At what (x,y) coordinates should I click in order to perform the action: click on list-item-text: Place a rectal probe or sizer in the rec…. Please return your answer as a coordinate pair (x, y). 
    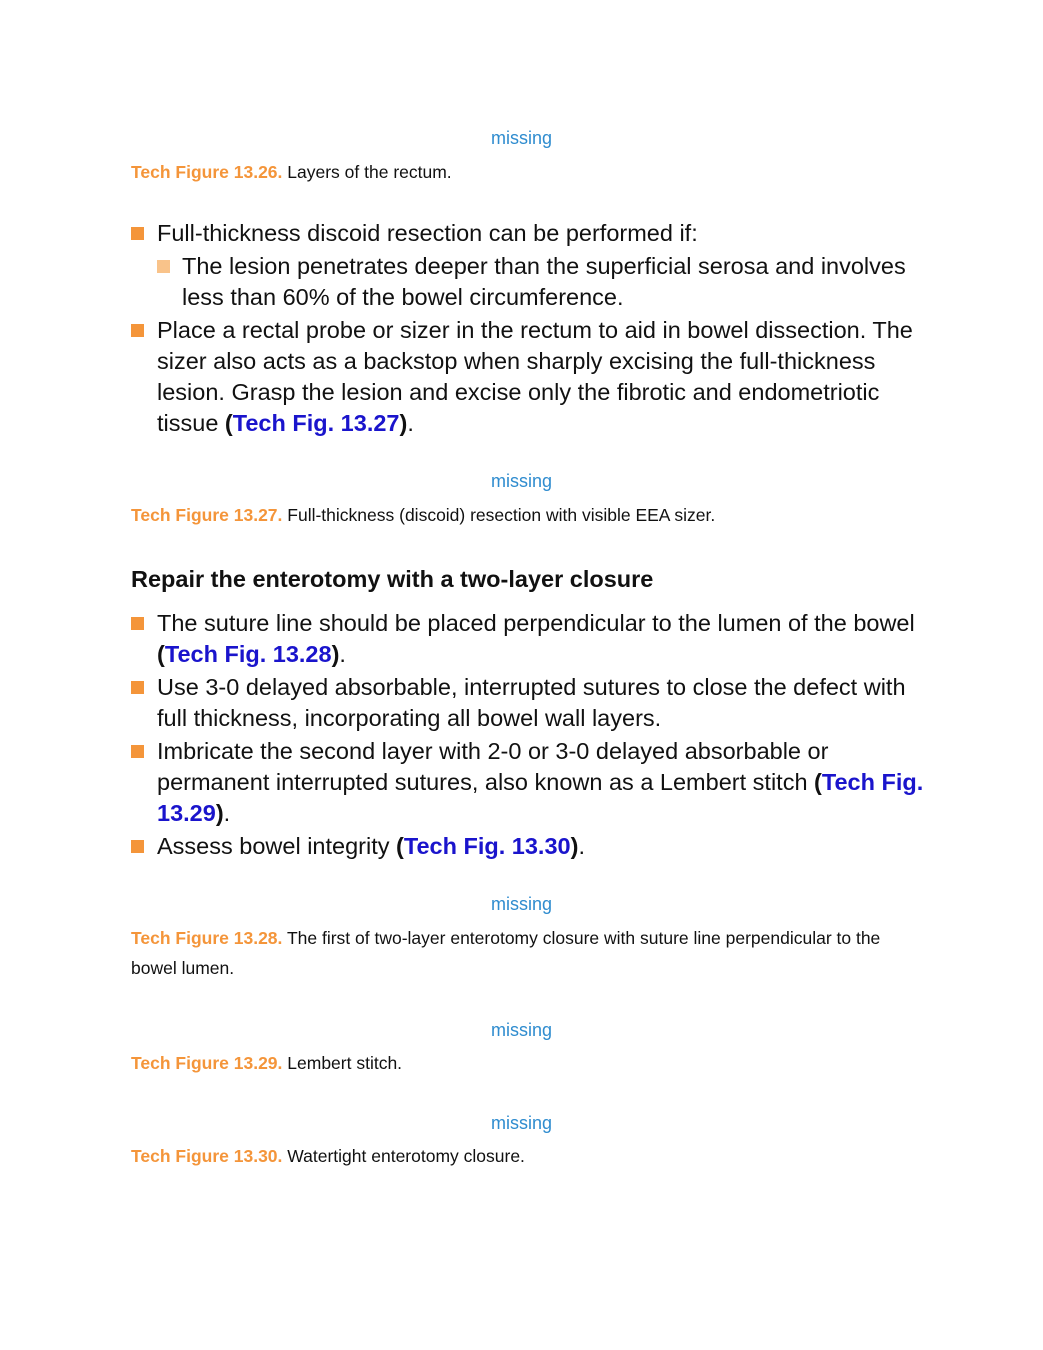
    Looking at the image, I should click on (535, 376).